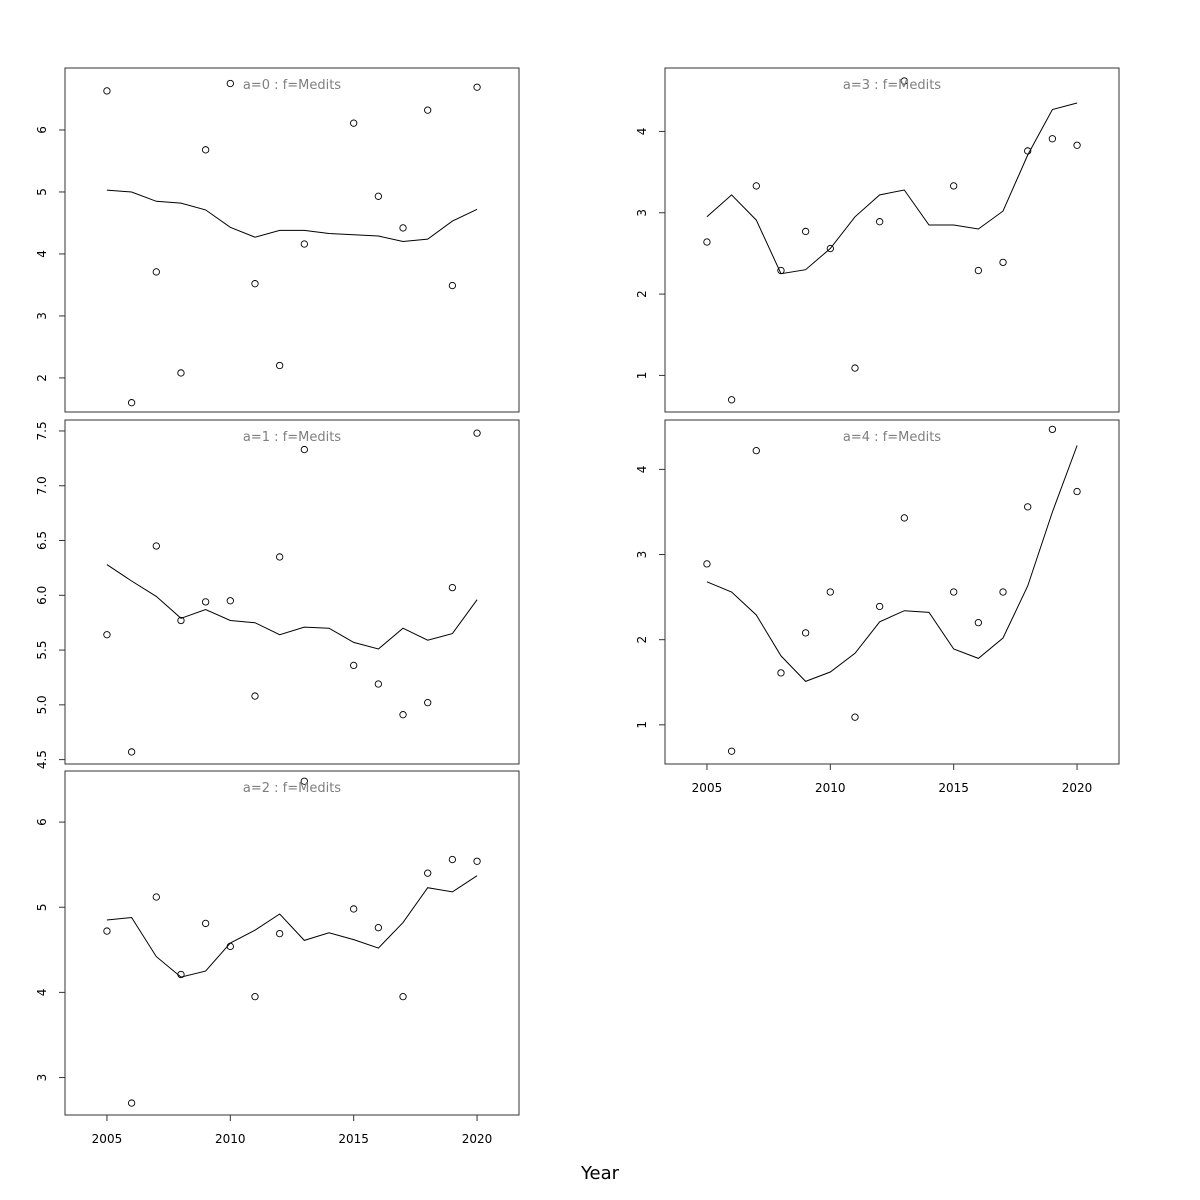  I want to click on x-tick-label: 2020, so click(477, 1139).